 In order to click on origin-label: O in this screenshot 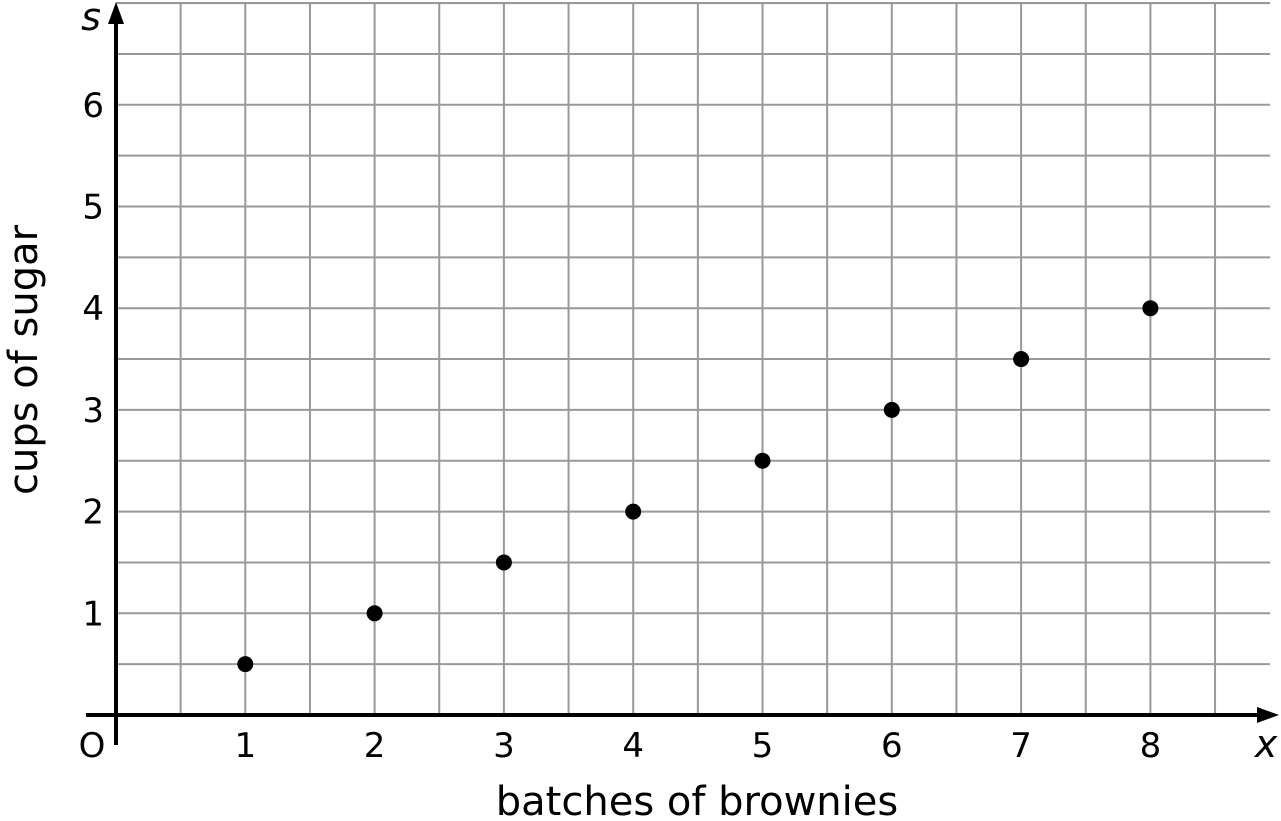, I will do `click(92, 746)`.